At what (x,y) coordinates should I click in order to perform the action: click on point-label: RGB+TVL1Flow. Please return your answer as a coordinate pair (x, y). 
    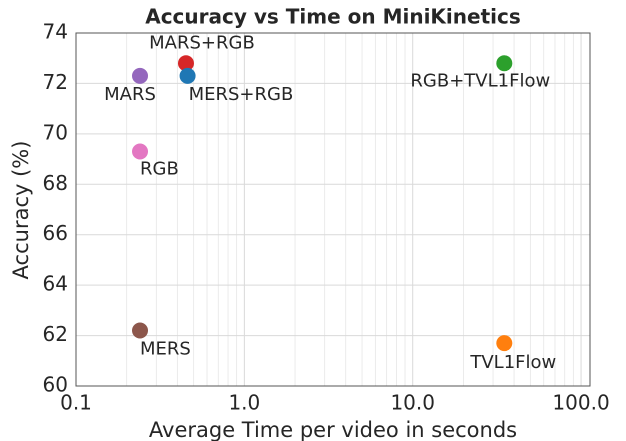
    Looking at the image, I should click on (480, 80).